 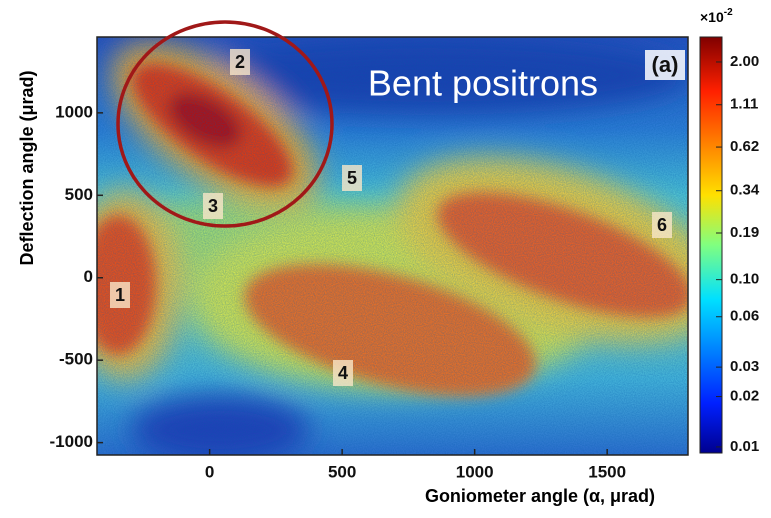 What do you see at coordinates (745, 190) in the screenshot?
I see `colorbar-tick-label: 0.34` at bounding box center [745, 190].